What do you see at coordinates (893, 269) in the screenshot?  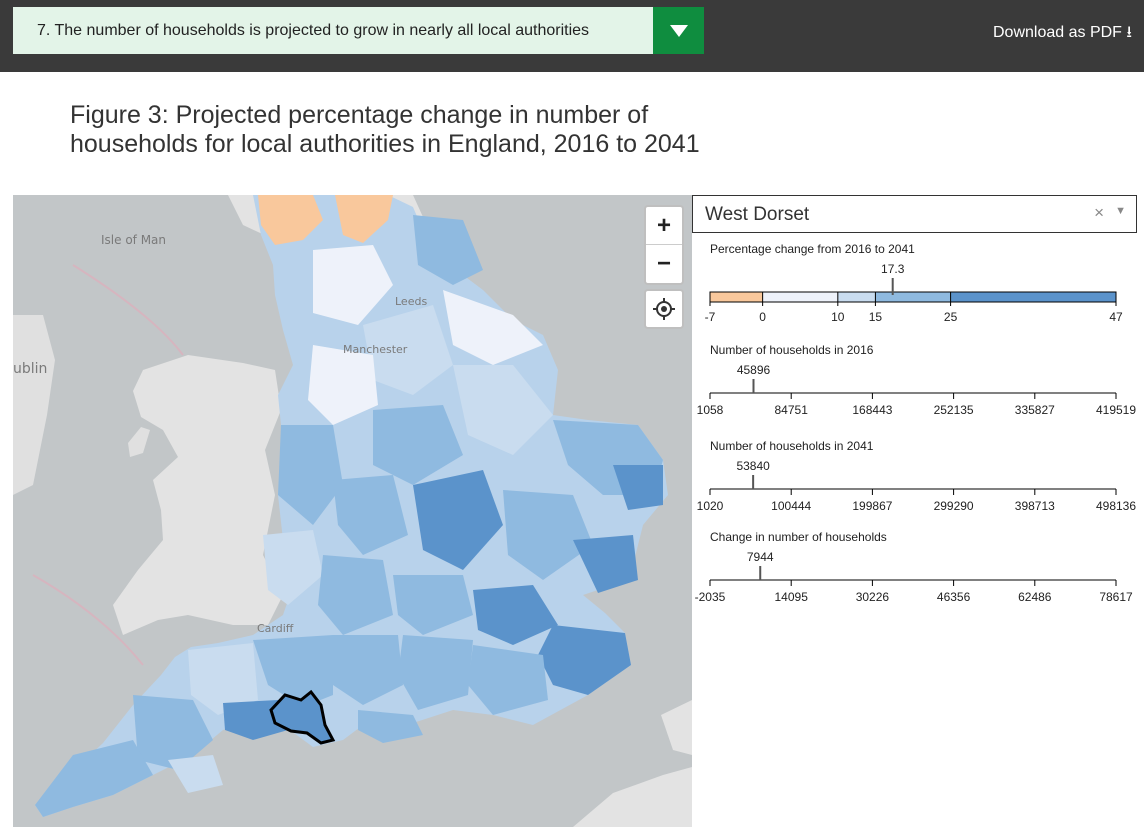 I see `scale-marker-value: 17.3` at bounding box center [893, 269].